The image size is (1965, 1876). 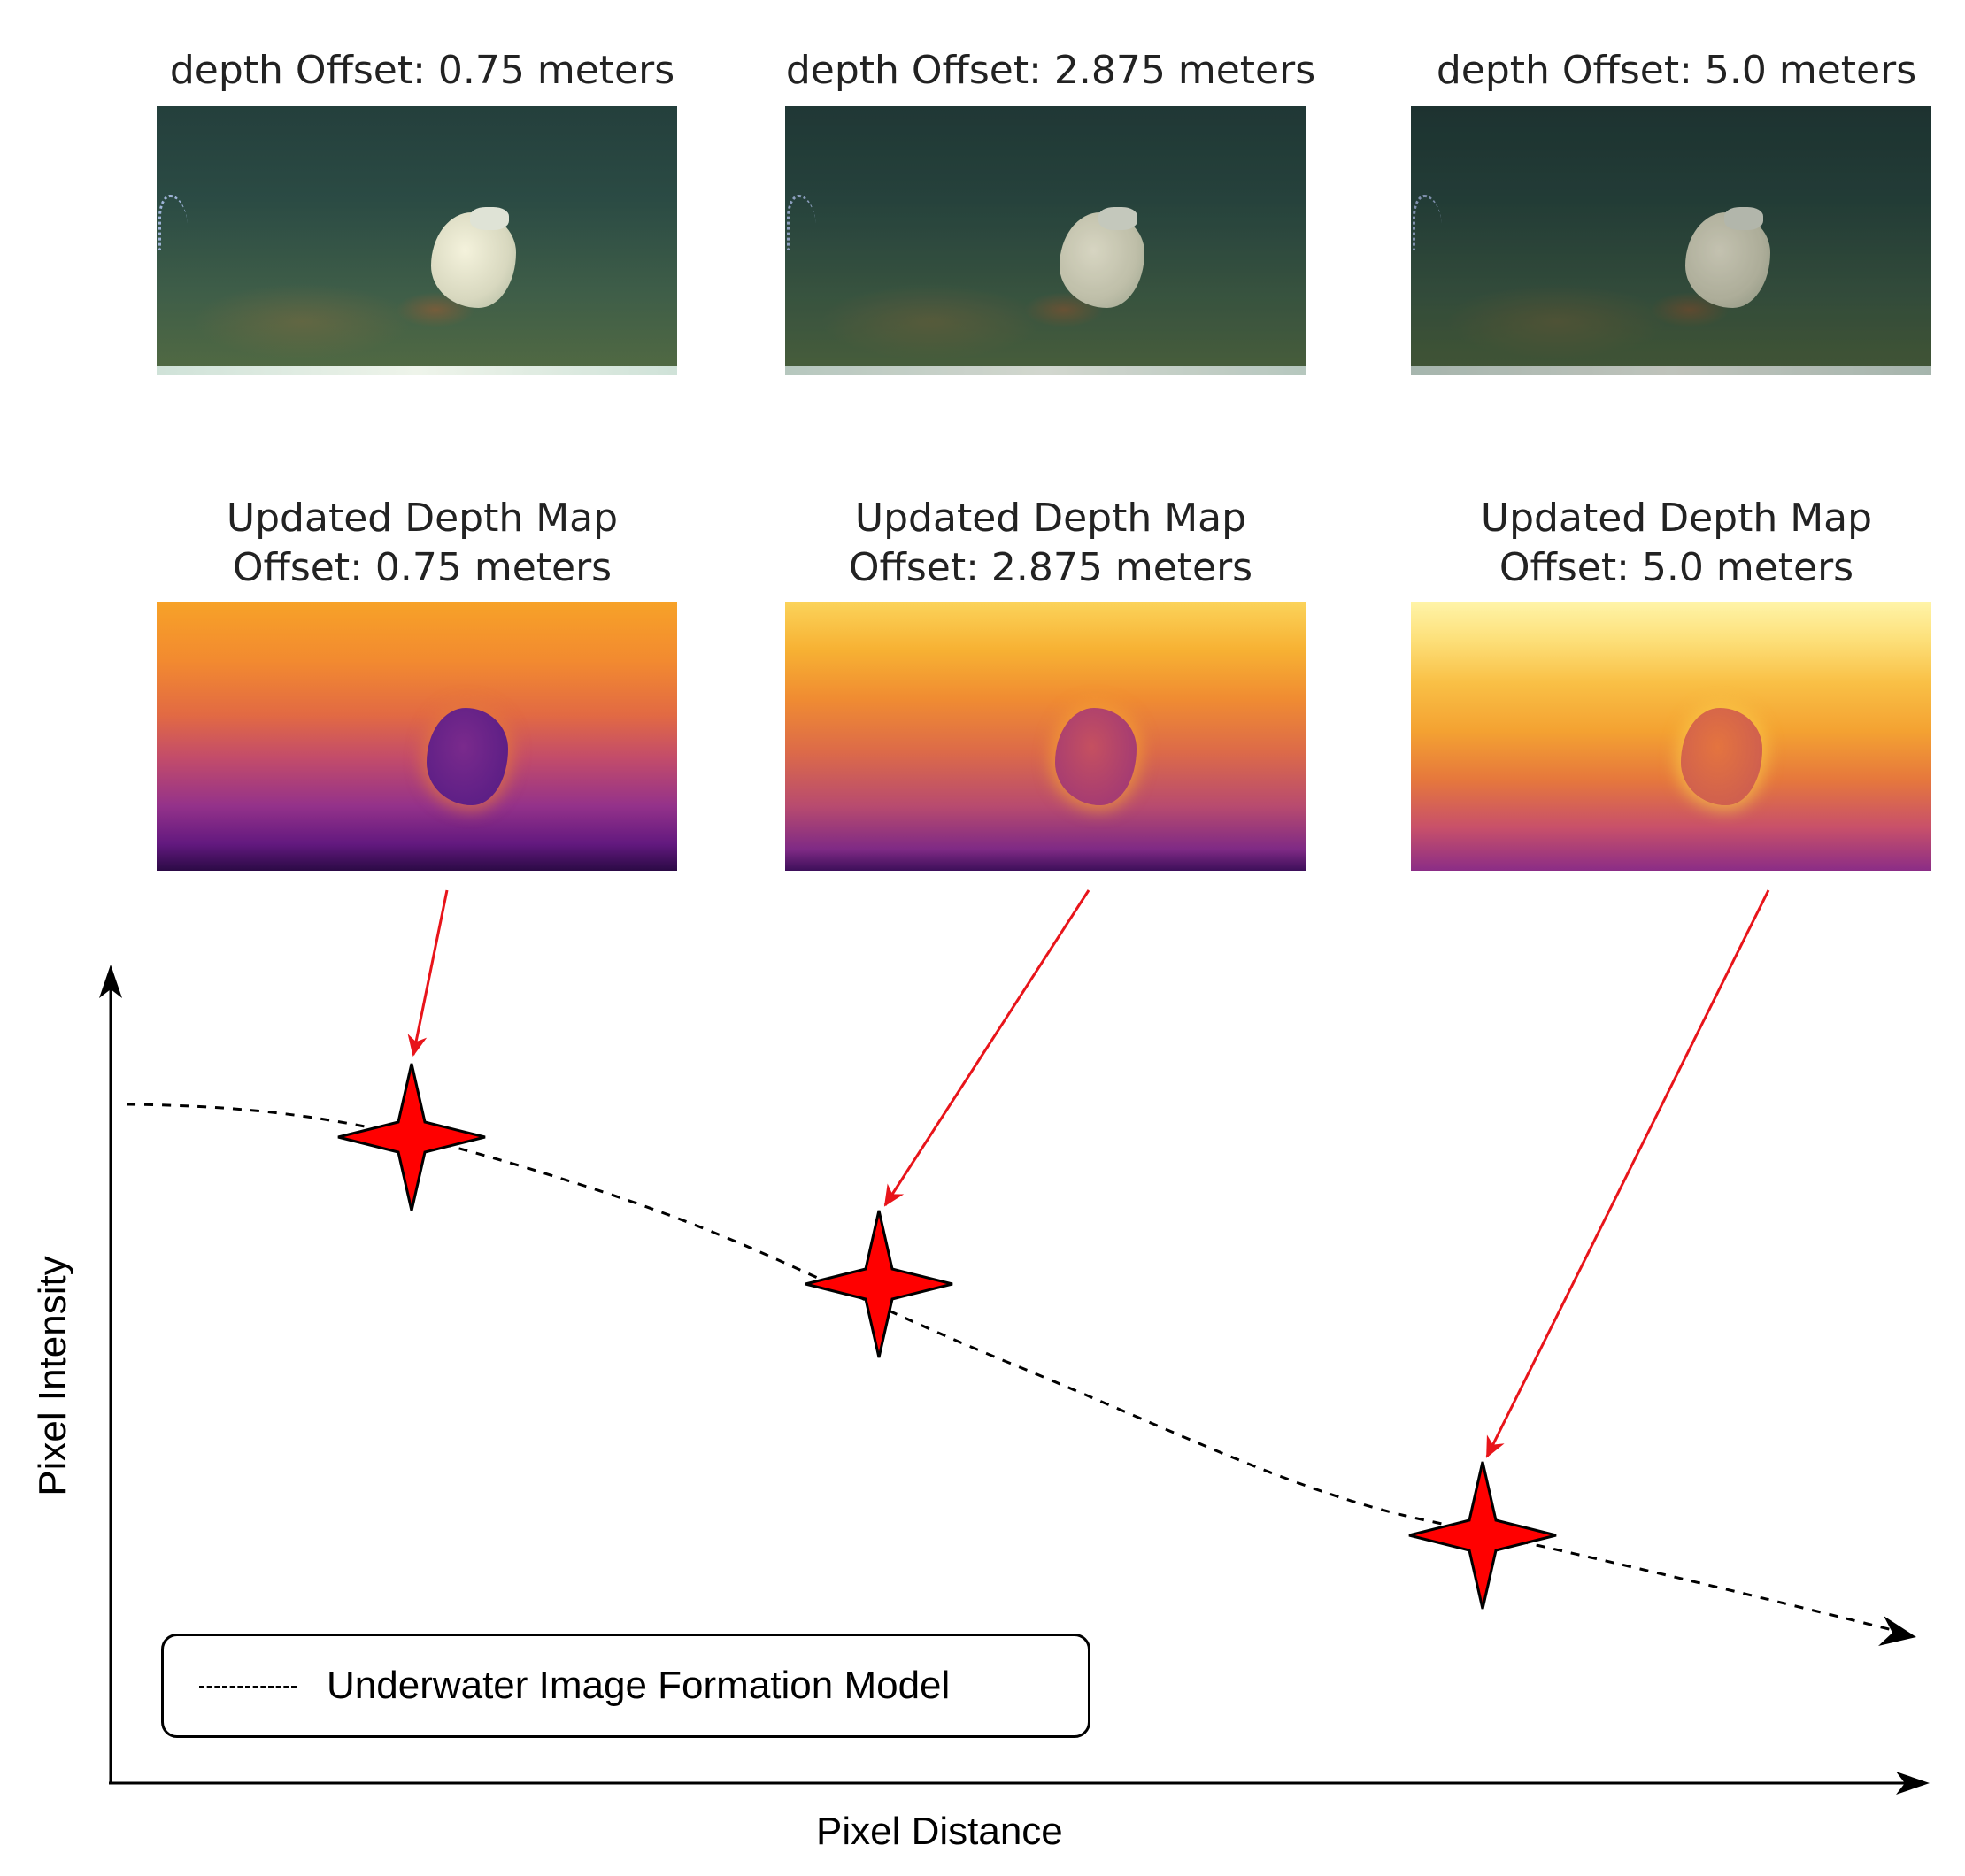 What do you see at coordinates (639, 1686) in the screenshot?
I see `legend-label: Underwater Image Formation Model` at bounding box center [639, 1686].